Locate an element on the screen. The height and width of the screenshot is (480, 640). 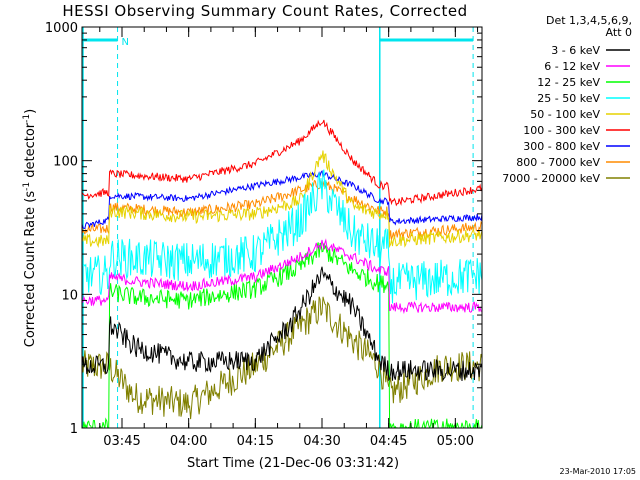
legend-entry-label: 12 - 25 keV is located at coordinates (568, 82).